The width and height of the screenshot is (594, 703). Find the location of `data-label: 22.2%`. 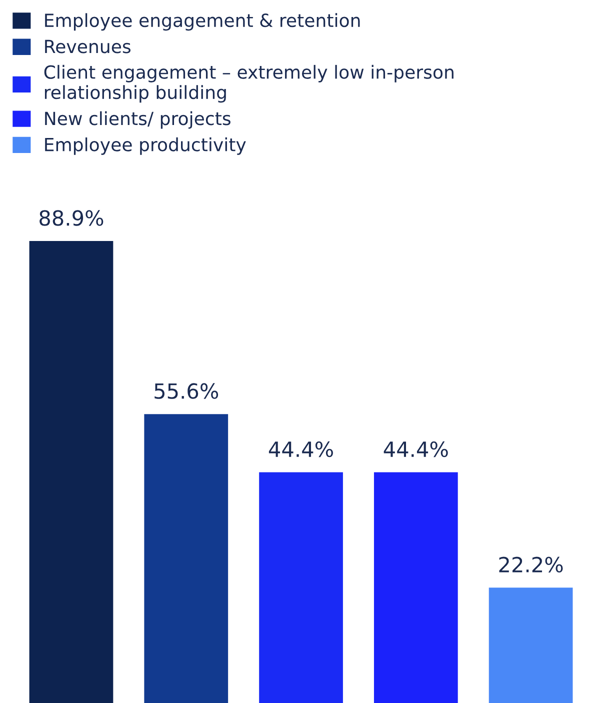

data-label: 22.2% is located at coordinates (531, 564).